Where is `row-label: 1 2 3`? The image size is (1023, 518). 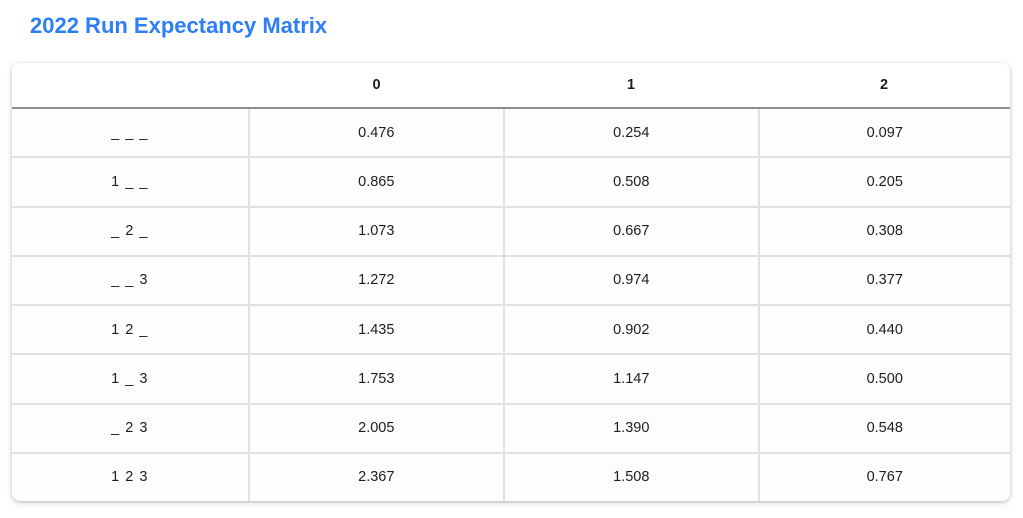 row-label: 1 2 3 is located at coordinates (130, 477).